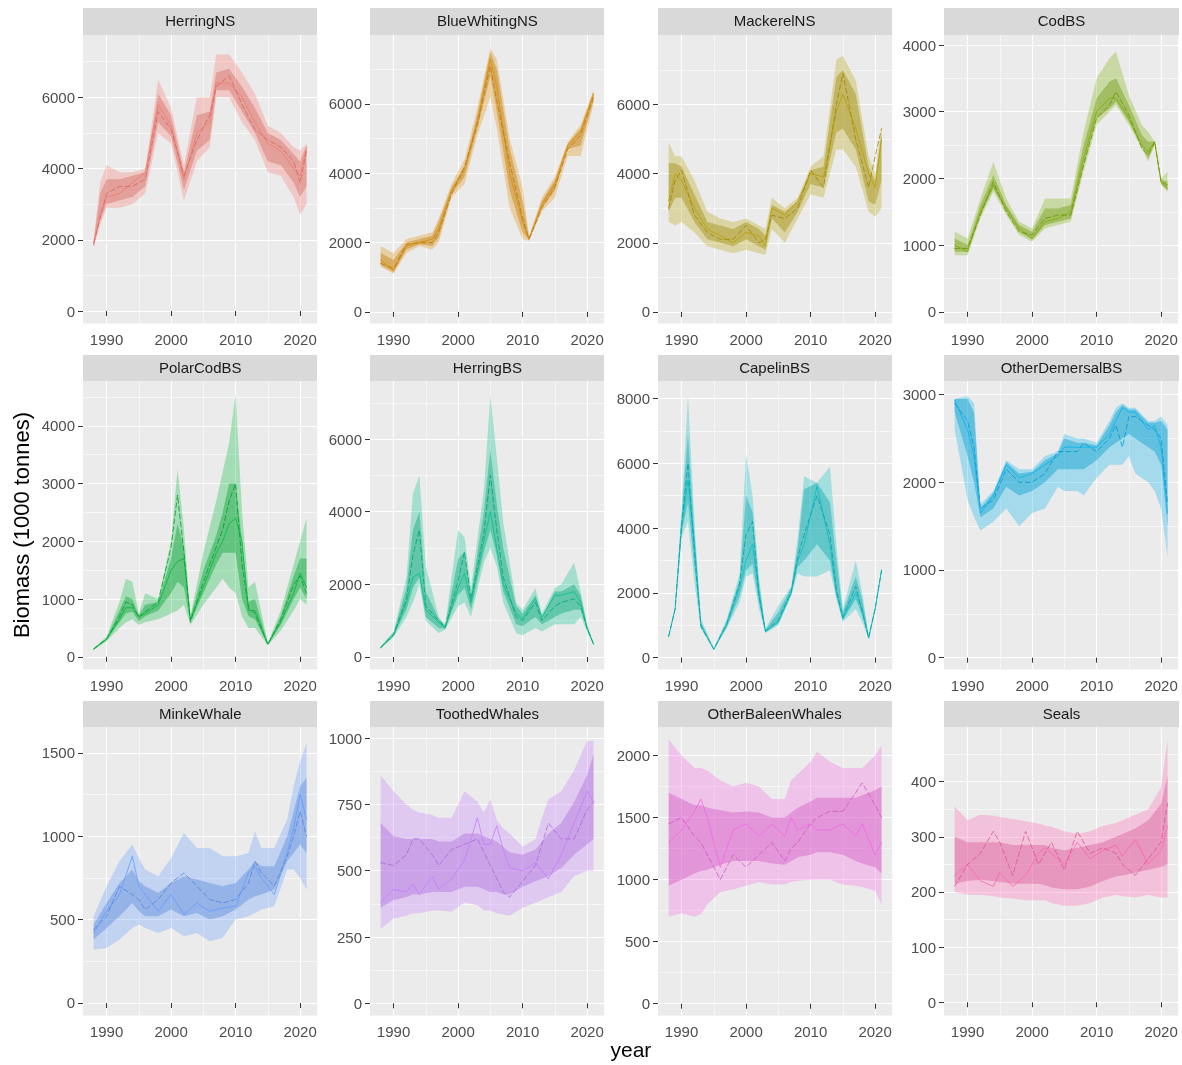  What do you see at coordinates (200, 21) in the screenshot?
I see `chart-title: HerringNS` at bounding box center [200, 21].